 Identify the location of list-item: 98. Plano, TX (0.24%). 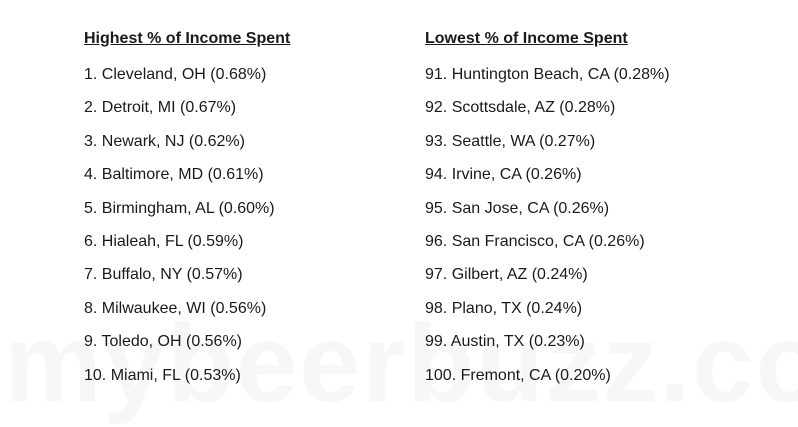
(504, 308).